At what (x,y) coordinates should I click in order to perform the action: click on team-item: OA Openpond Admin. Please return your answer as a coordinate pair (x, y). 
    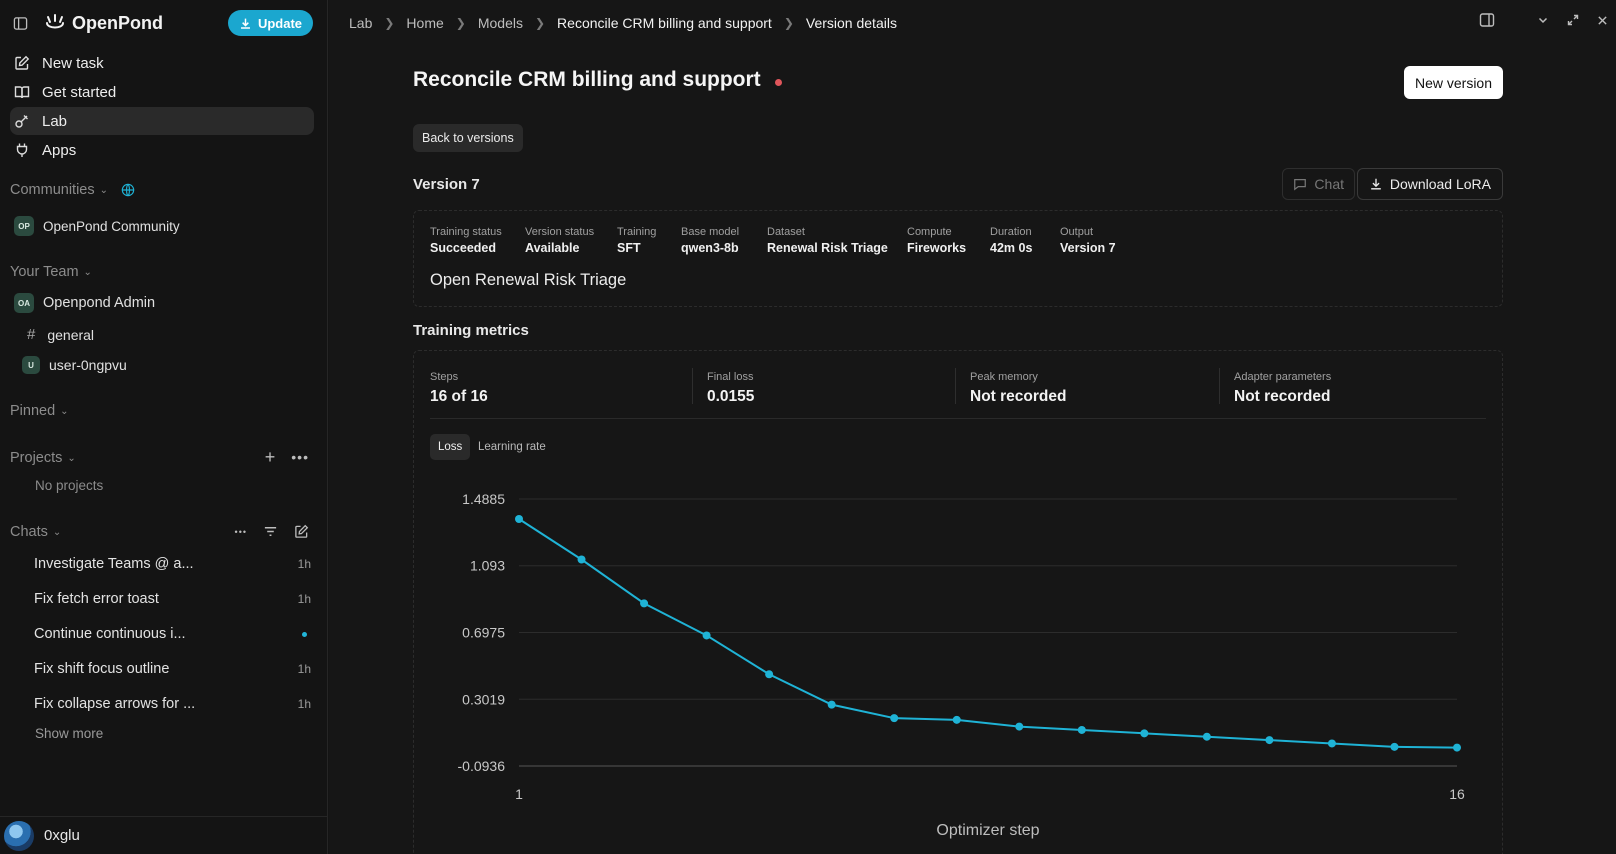
    Looking at the image, I should click on (84, 303).